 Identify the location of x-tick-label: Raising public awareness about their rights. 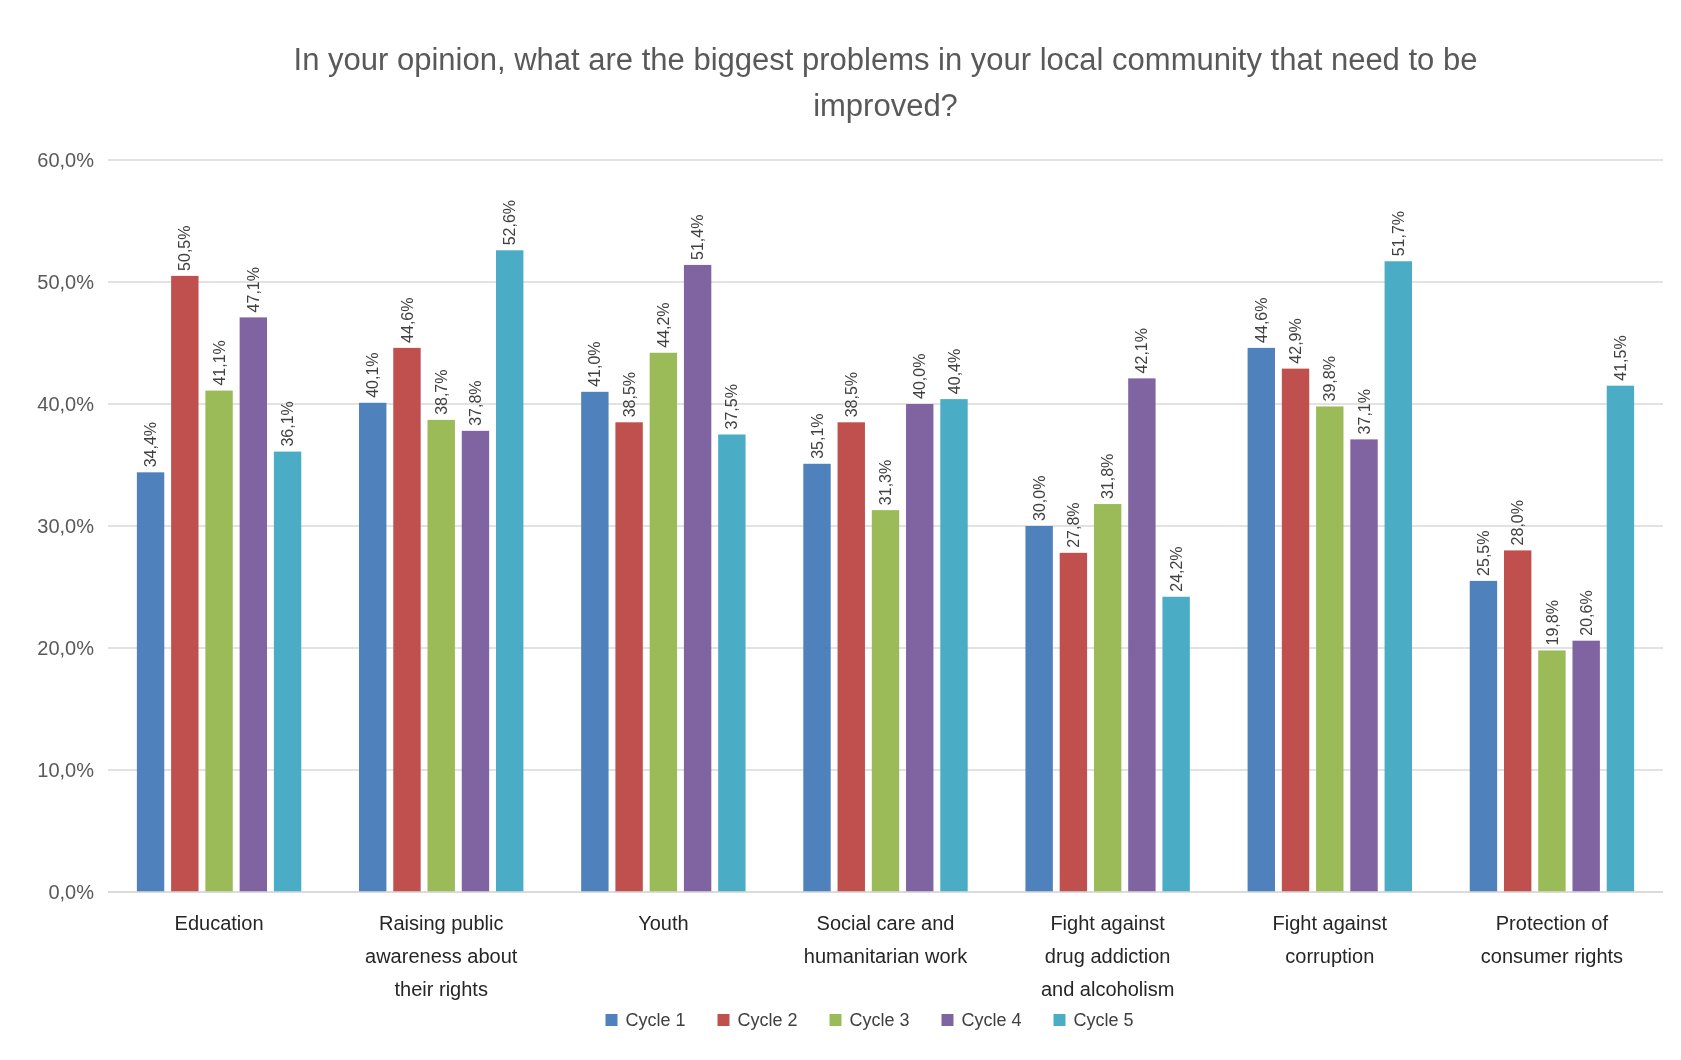
(441, 956).